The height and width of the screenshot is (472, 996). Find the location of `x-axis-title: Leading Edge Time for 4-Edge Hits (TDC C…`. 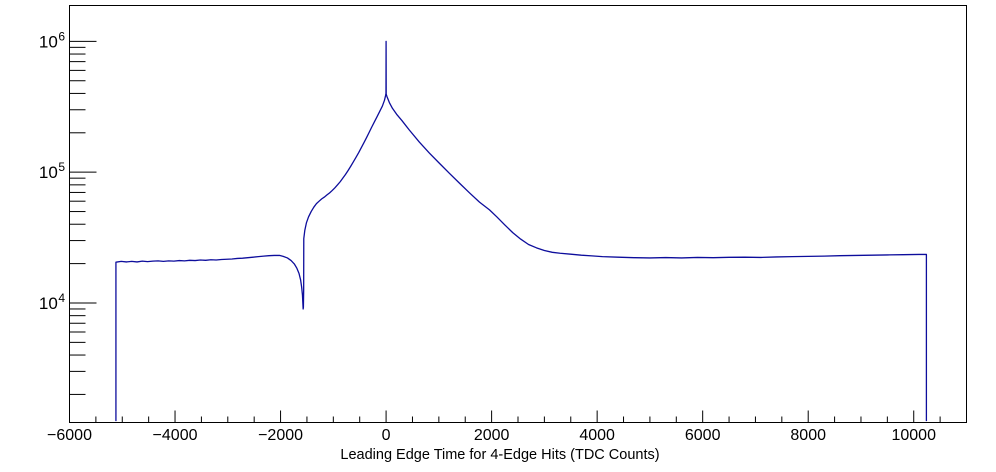

x-axis-title: Leading Edge Time for 4-Edge Hits (TDC C… is located at coordinates (499, 455).